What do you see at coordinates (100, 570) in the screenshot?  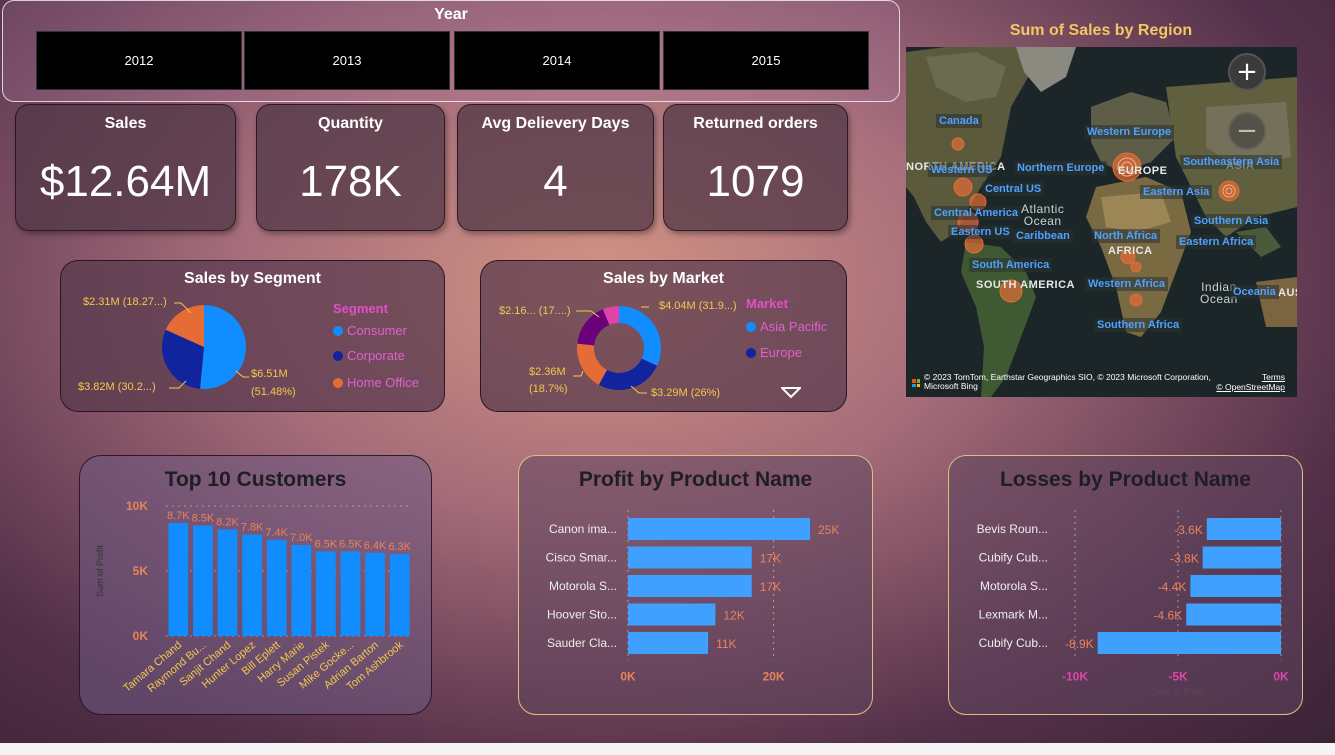 I see `y-axis-title: Sum of Profit` at bounding box center [100, 570].